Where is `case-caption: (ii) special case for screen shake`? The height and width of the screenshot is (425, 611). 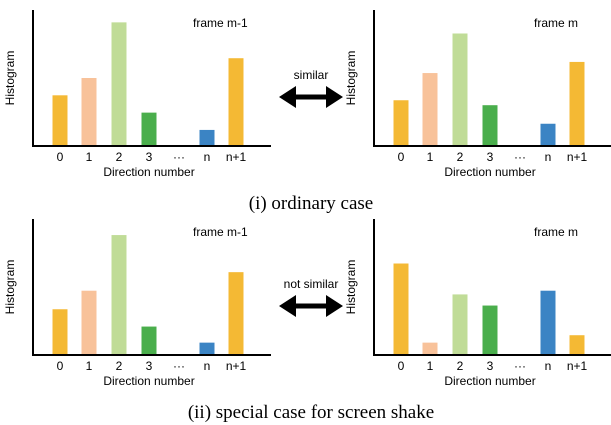 case-caption: (ii) special case for screen shake is located at coordinates (311, 412).